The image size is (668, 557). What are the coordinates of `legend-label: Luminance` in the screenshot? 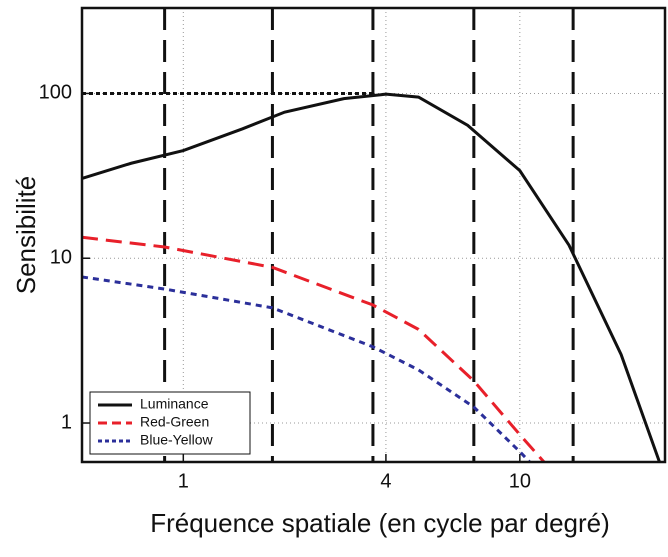 It's located at (174, 404).